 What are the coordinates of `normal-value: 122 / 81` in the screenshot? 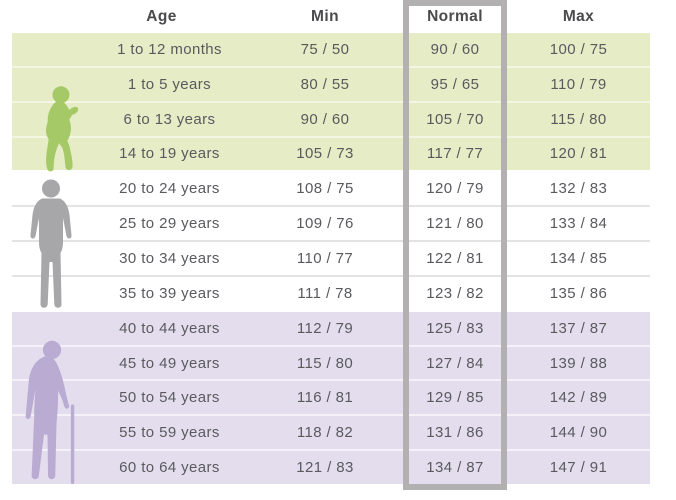 It's located at (455, 258).